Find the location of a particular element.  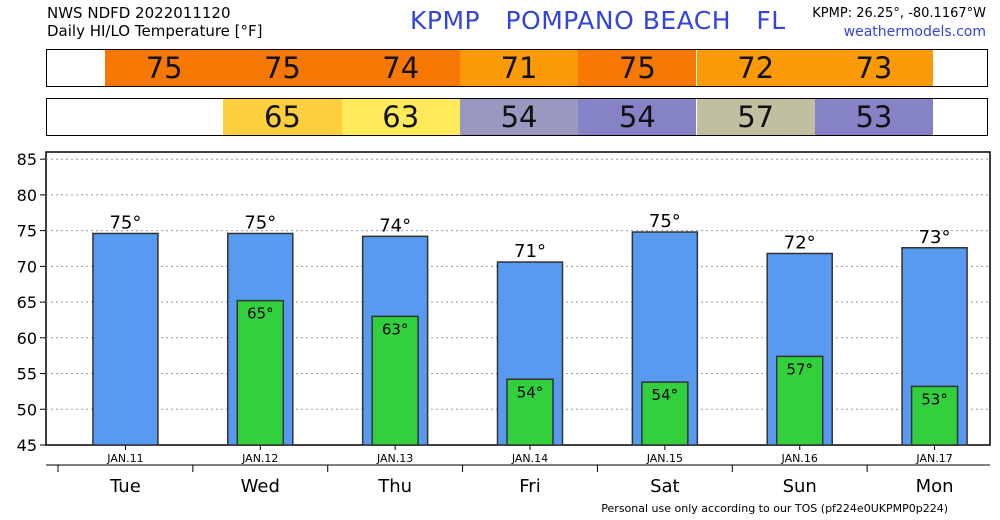

y-tick-label: 65 is located at coordinates (27, 302).